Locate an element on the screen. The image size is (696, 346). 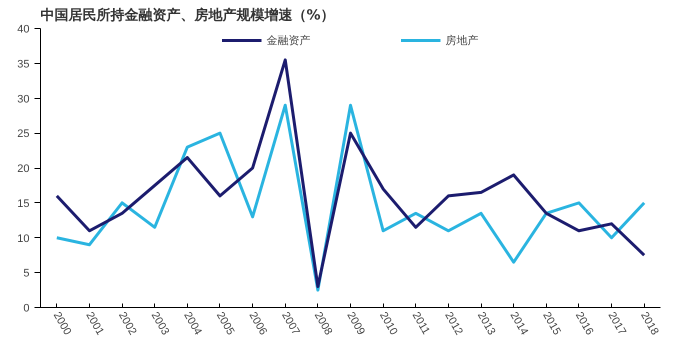
x-tick-label: 2004 is located at coordinates (192, 324).